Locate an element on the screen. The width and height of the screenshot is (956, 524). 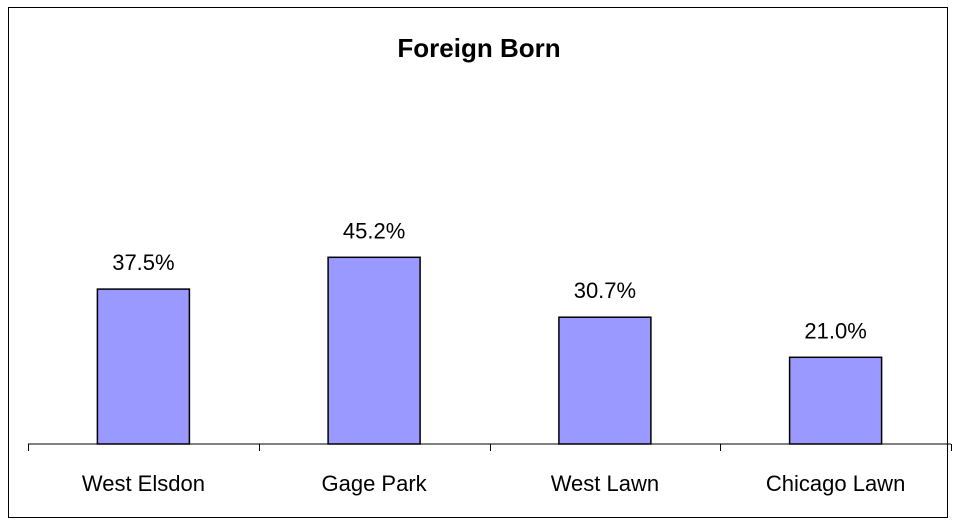
bar-gage-park is located at coordinates (374, 350).